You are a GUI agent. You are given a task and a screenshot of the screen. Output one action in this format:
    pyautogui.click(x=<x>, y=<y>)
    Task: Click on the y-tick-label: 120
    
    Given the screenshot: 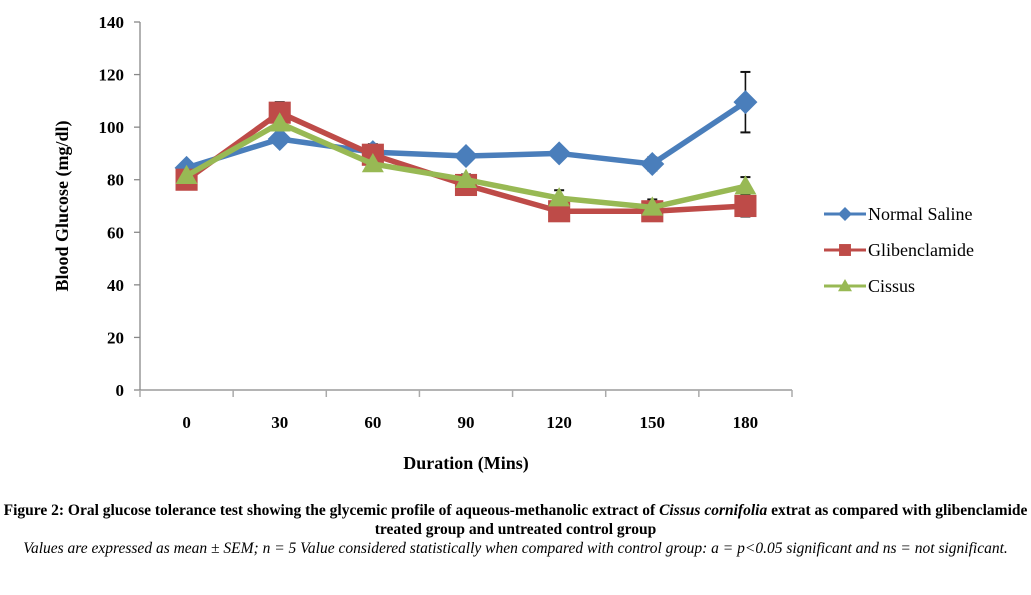 What is the action you would take?
    pyautogui.click(x=112, y=75)
    